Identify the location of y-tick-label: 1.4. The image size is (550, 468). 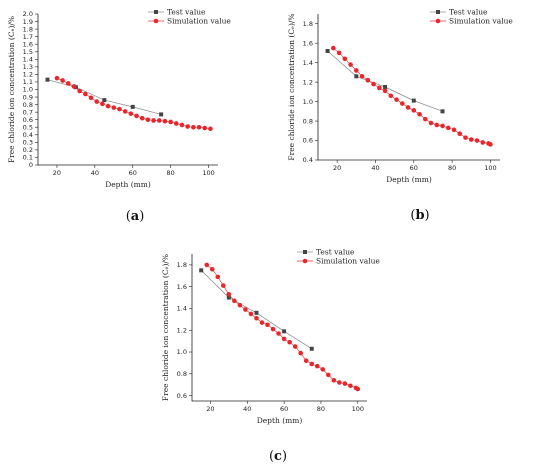
(308, 63).